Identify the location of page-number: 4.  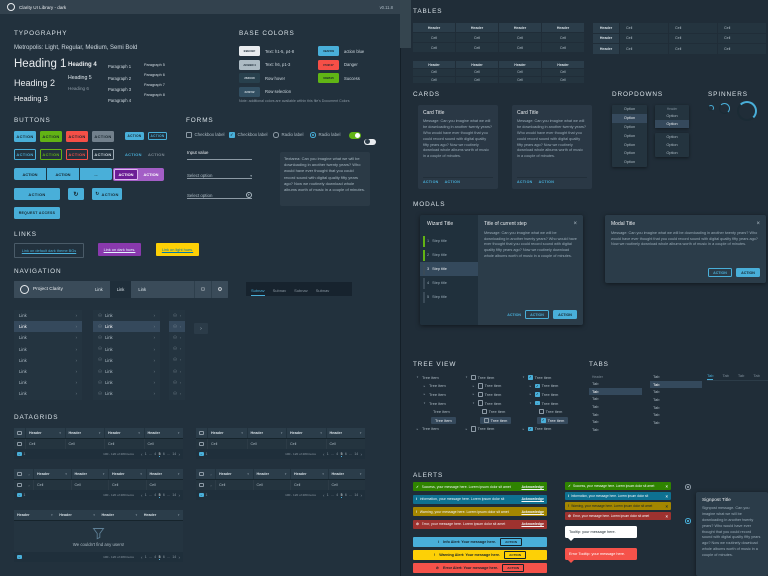
(337, 454).